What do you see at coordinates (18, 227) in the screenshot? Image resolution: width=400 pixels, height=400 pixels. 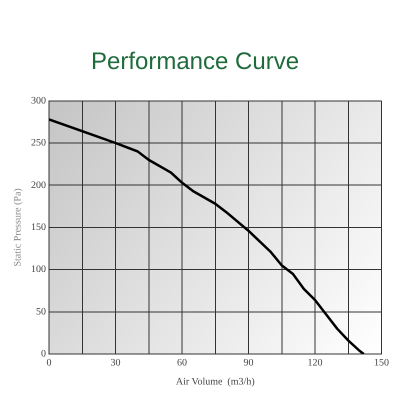 I see `y-axis-title: Static Pressure (Pa)` at bounding box center [18, 227].